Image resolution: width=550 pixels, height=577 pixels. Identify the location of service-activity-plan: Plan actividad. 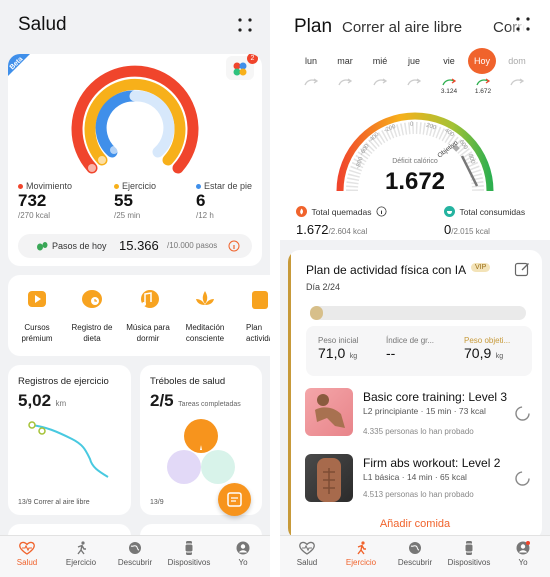
(252, 315).